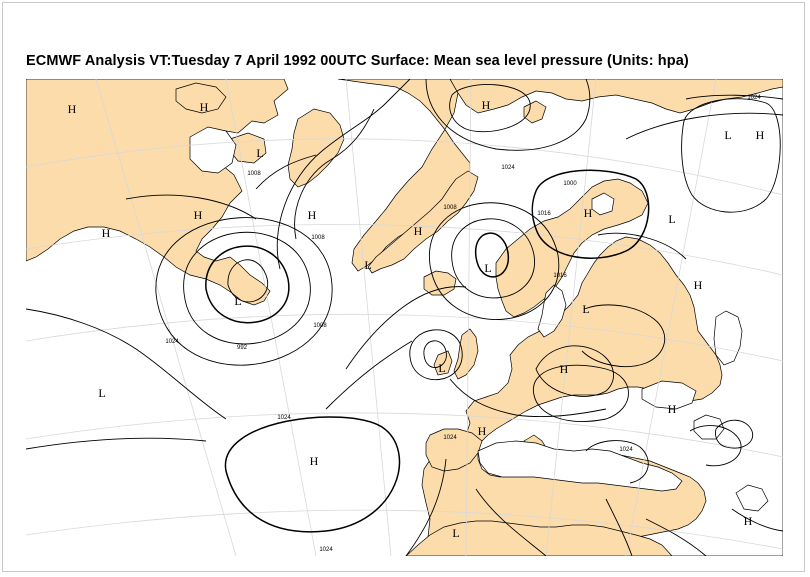 The image size is (810, 577). What do you see at coordinates (316, 148) in the screenshot?
I see `baffin-island-landmass` at bounding box center [316, 148].